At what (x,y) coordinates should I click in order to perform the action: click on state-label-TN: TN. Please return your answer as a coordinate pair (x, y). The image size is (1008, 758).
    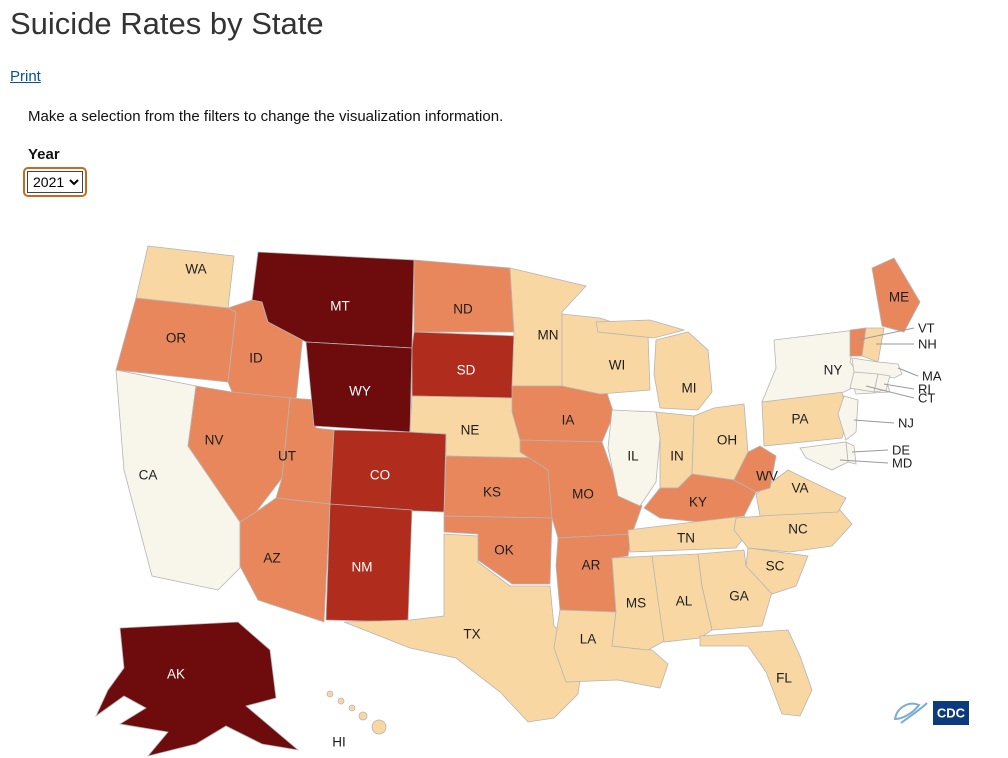
    Looking at the image, I should click on (686, 538).